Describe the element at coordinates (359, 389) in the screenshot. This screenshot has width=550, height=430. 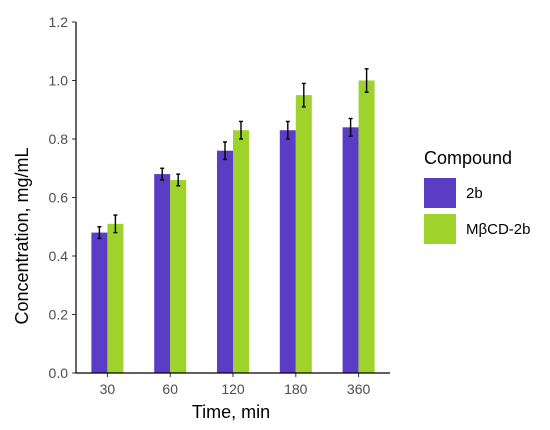
I see `x-tick-label: 360` at that location.